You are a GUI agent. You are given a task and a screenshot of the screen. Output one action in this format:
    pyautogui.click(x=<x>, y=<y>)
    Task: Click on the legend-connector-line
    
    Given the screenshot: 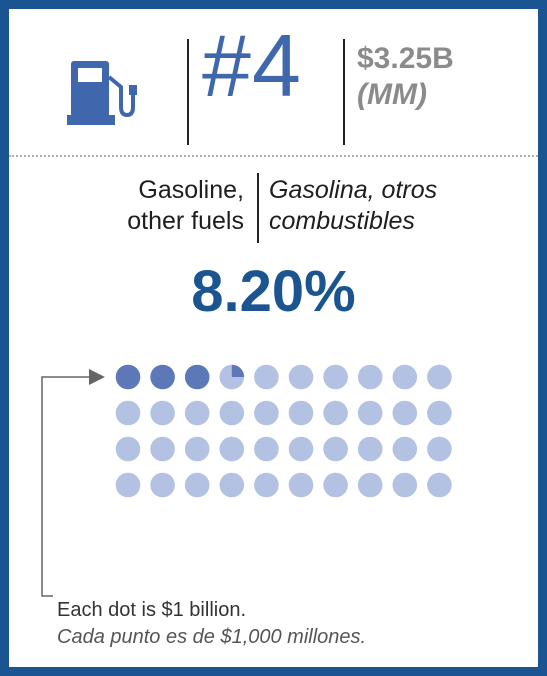 What is the action you would take?
    pyautogui.click(x=70, y=486)
    